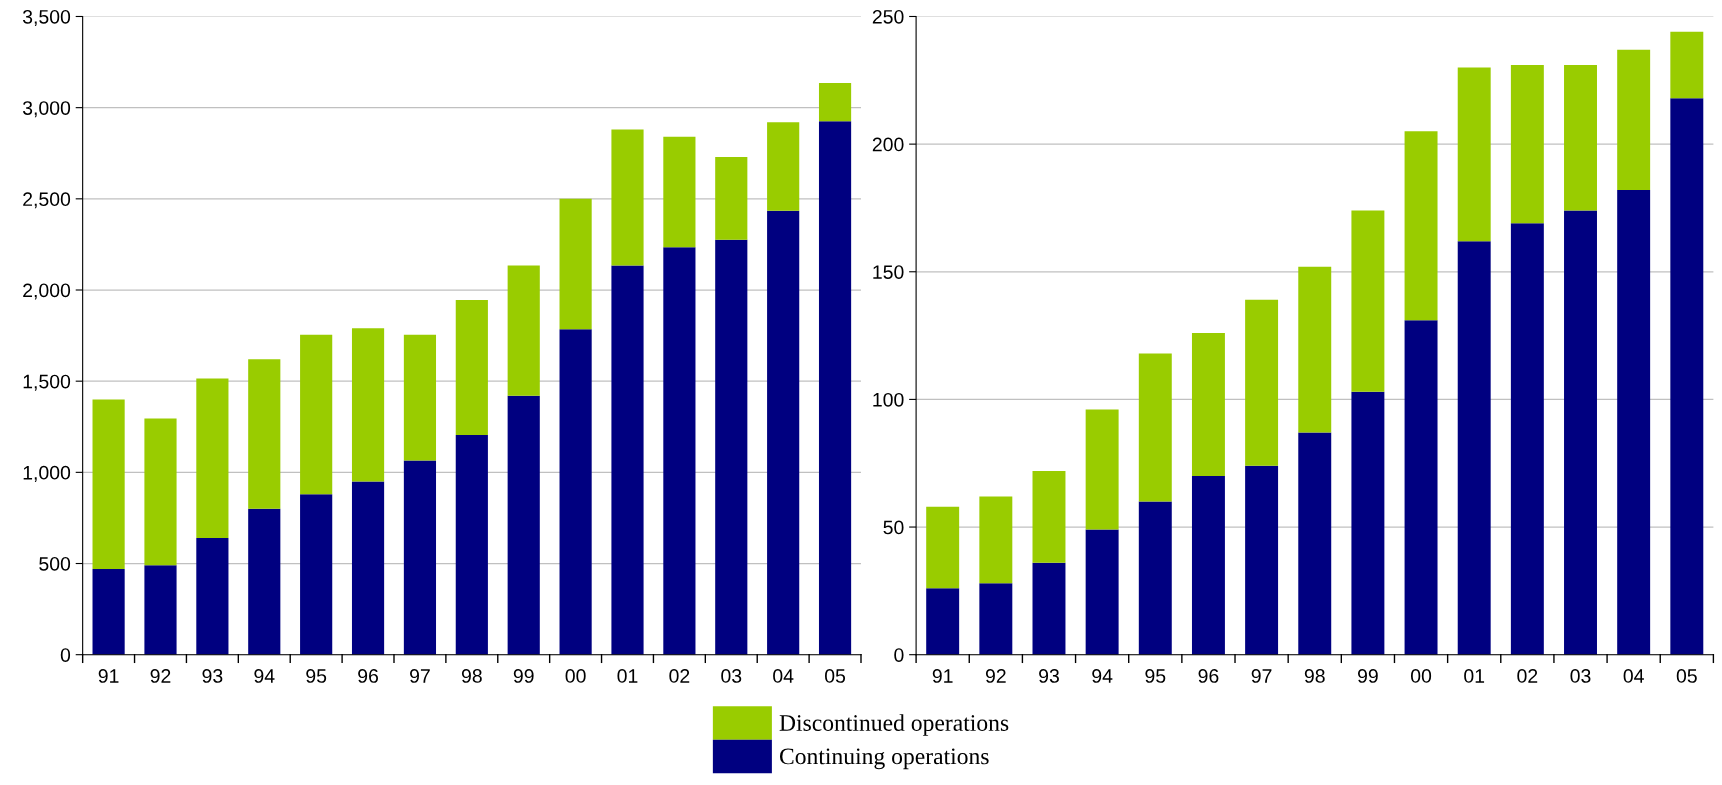  Describe the element at coordinates (894, 725) in the screenshot. I see `legend-label: Discontinued operations` at that location.